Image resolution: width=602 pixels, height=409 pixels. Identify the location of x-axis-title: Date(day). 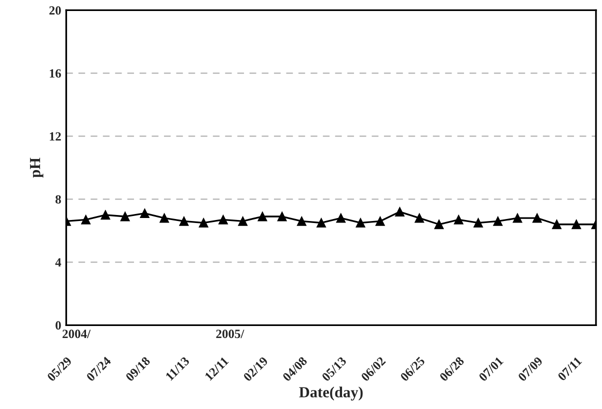
(331, 393).